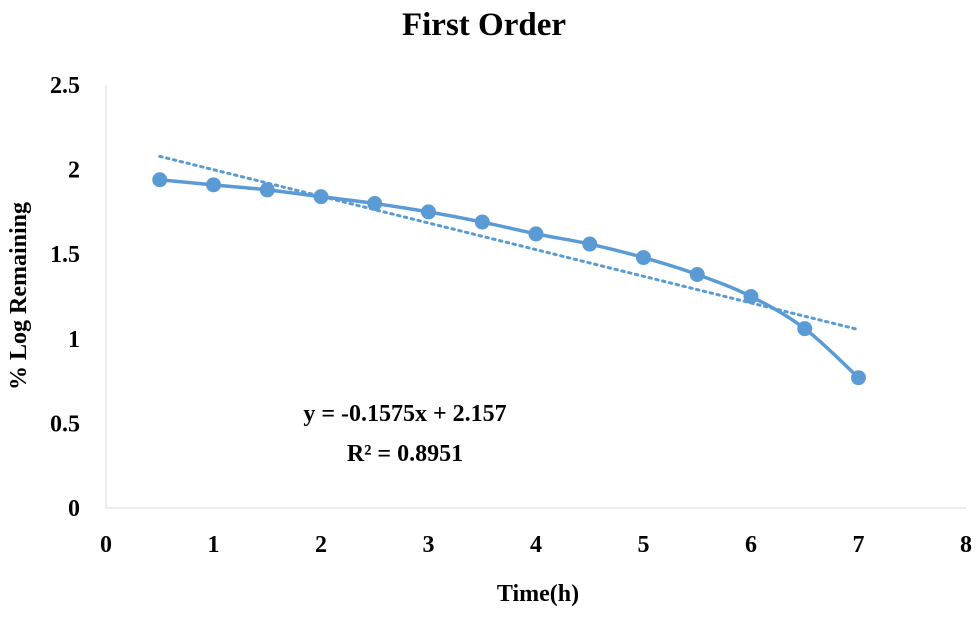  Describe the element at coordinates (74, 340) in the screenshot. I see `y-tick-label: 1` at that location.